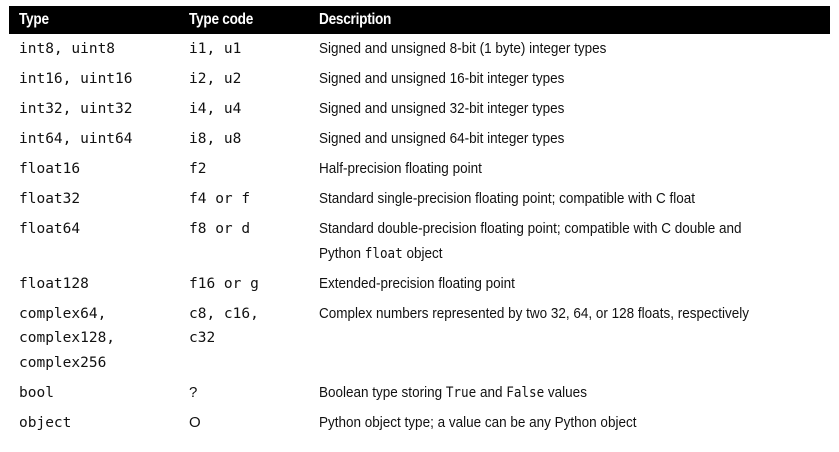 Image resolution: width=839 pixels, height=452 pixels. Describe the element at coordinates (574, 169) in the screenshot. I see `description-line: Half-precision floating point` at that location.